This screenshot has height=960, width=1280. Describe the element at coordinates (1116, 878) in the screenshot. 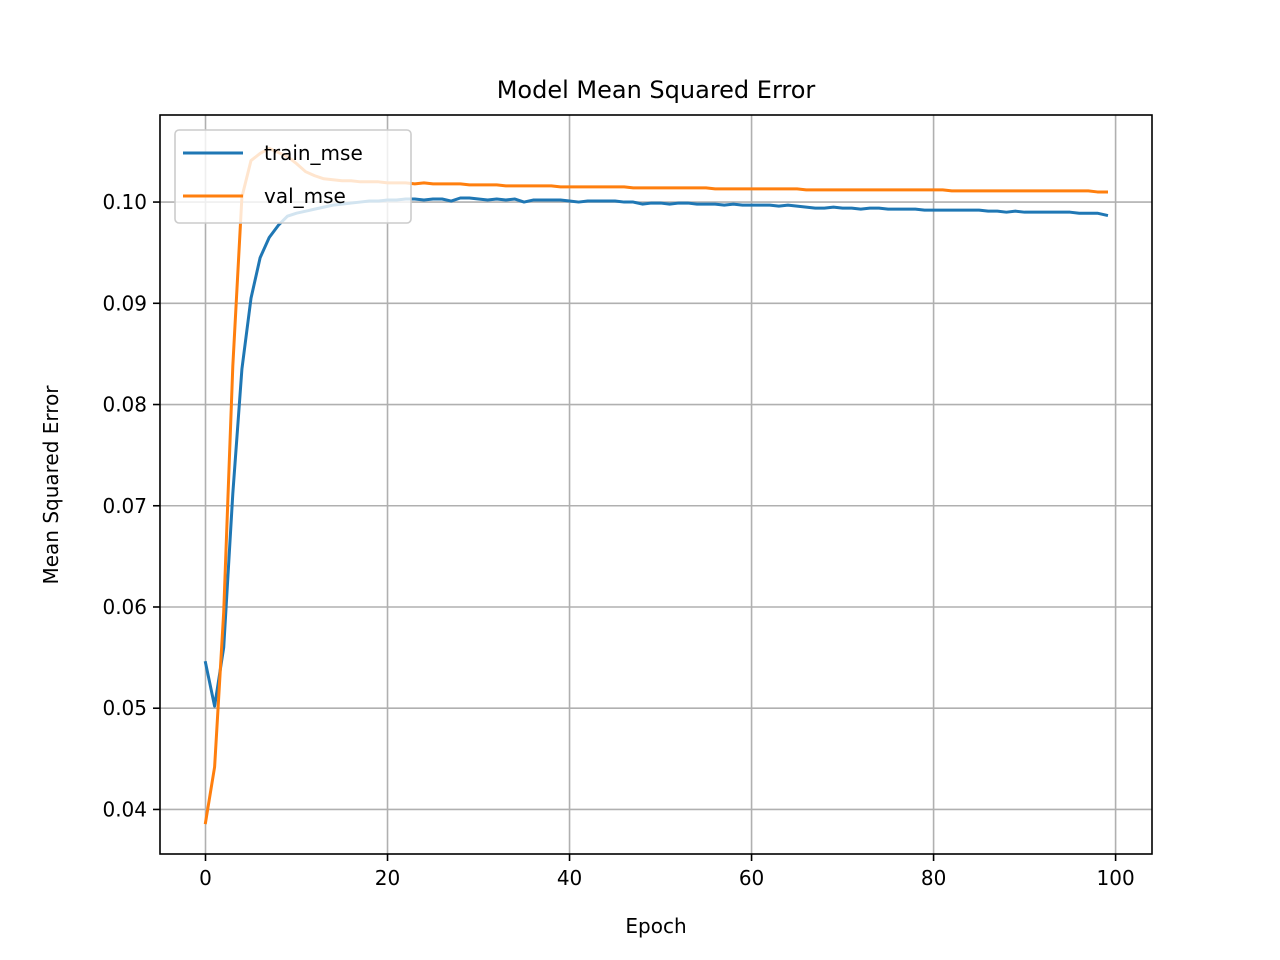

I see `x-tick-label: 100` at that location.